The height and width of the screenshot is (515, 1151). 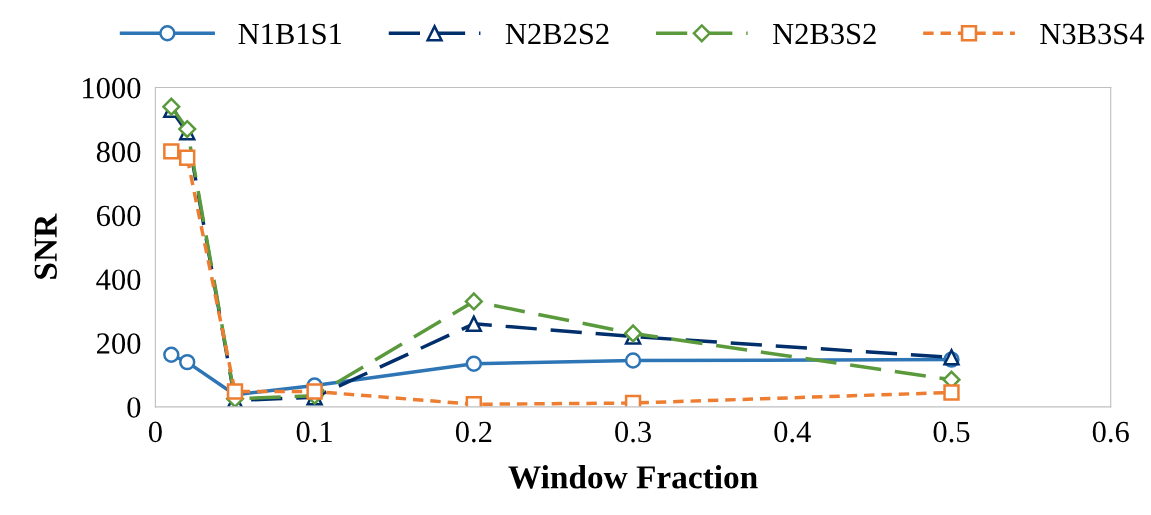 I want to click on legend-label: N3B3S4, so click(x=1092, y=34).